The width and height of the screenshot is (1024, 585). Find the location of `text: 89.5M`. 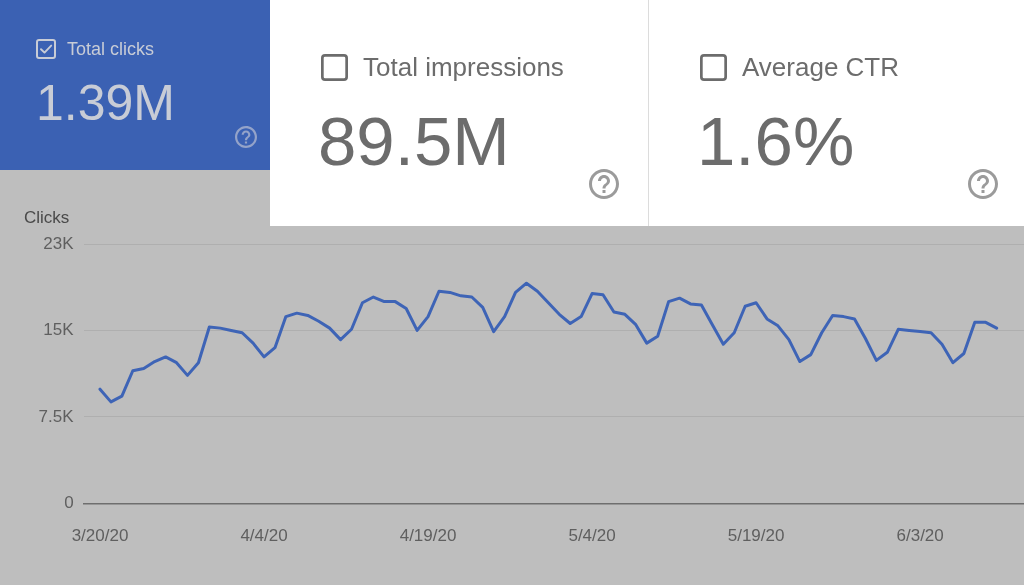

text: 89.5M is located at coordinates (414, 141).